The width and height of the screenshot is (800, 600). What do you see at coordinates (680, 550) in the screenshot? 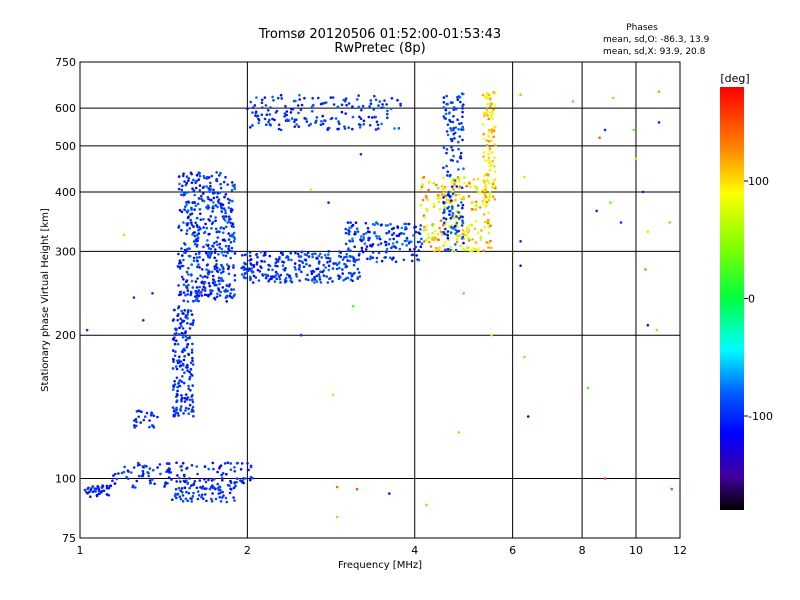
I see `x-tick-label: 12` at bounding box center [680, 550].